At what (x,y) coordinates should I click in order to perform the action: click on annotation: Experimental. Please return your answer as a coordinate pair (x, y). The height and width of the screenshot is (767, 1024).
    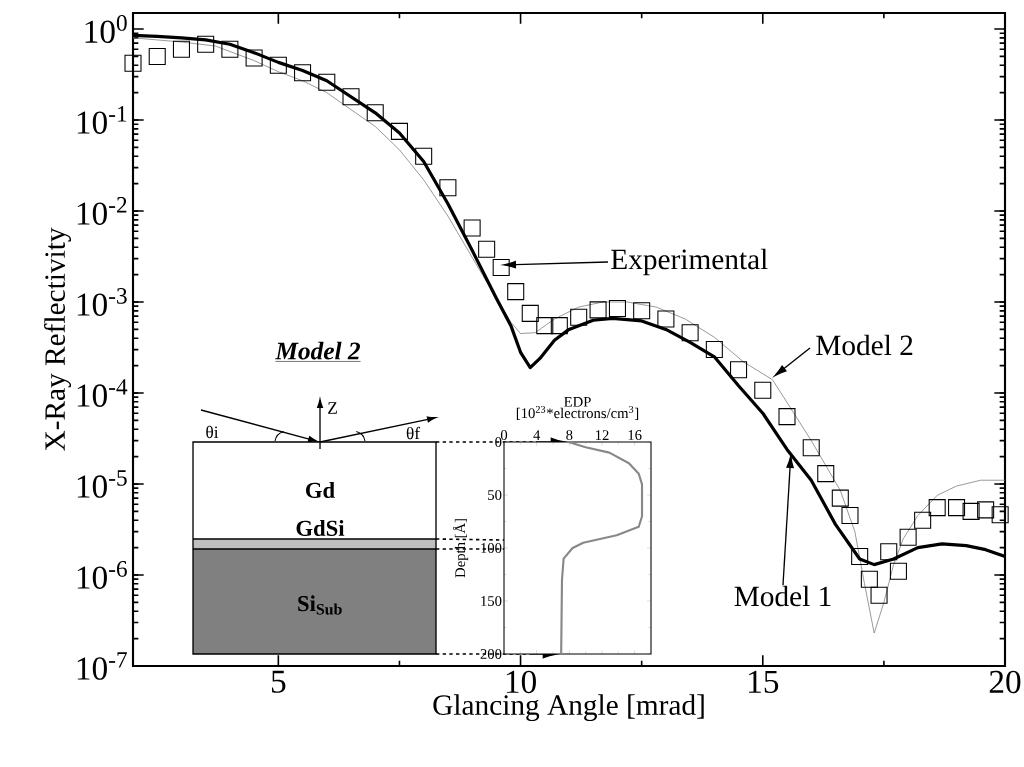
    Looking at the image, I should click on (689, 262).